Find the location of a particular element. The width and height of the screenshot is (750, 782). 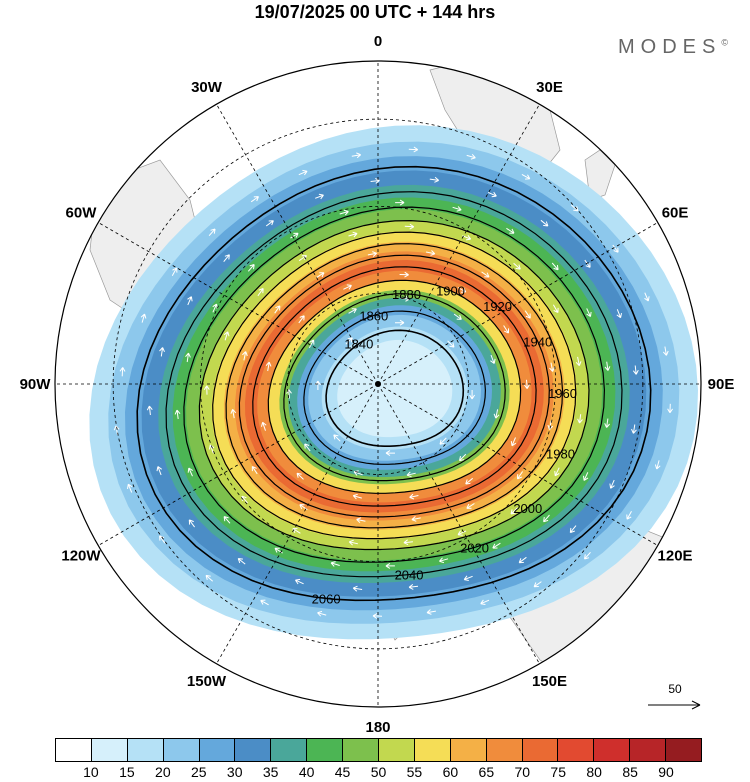

contour-label: 1840 is located at coordinates (358, 344).